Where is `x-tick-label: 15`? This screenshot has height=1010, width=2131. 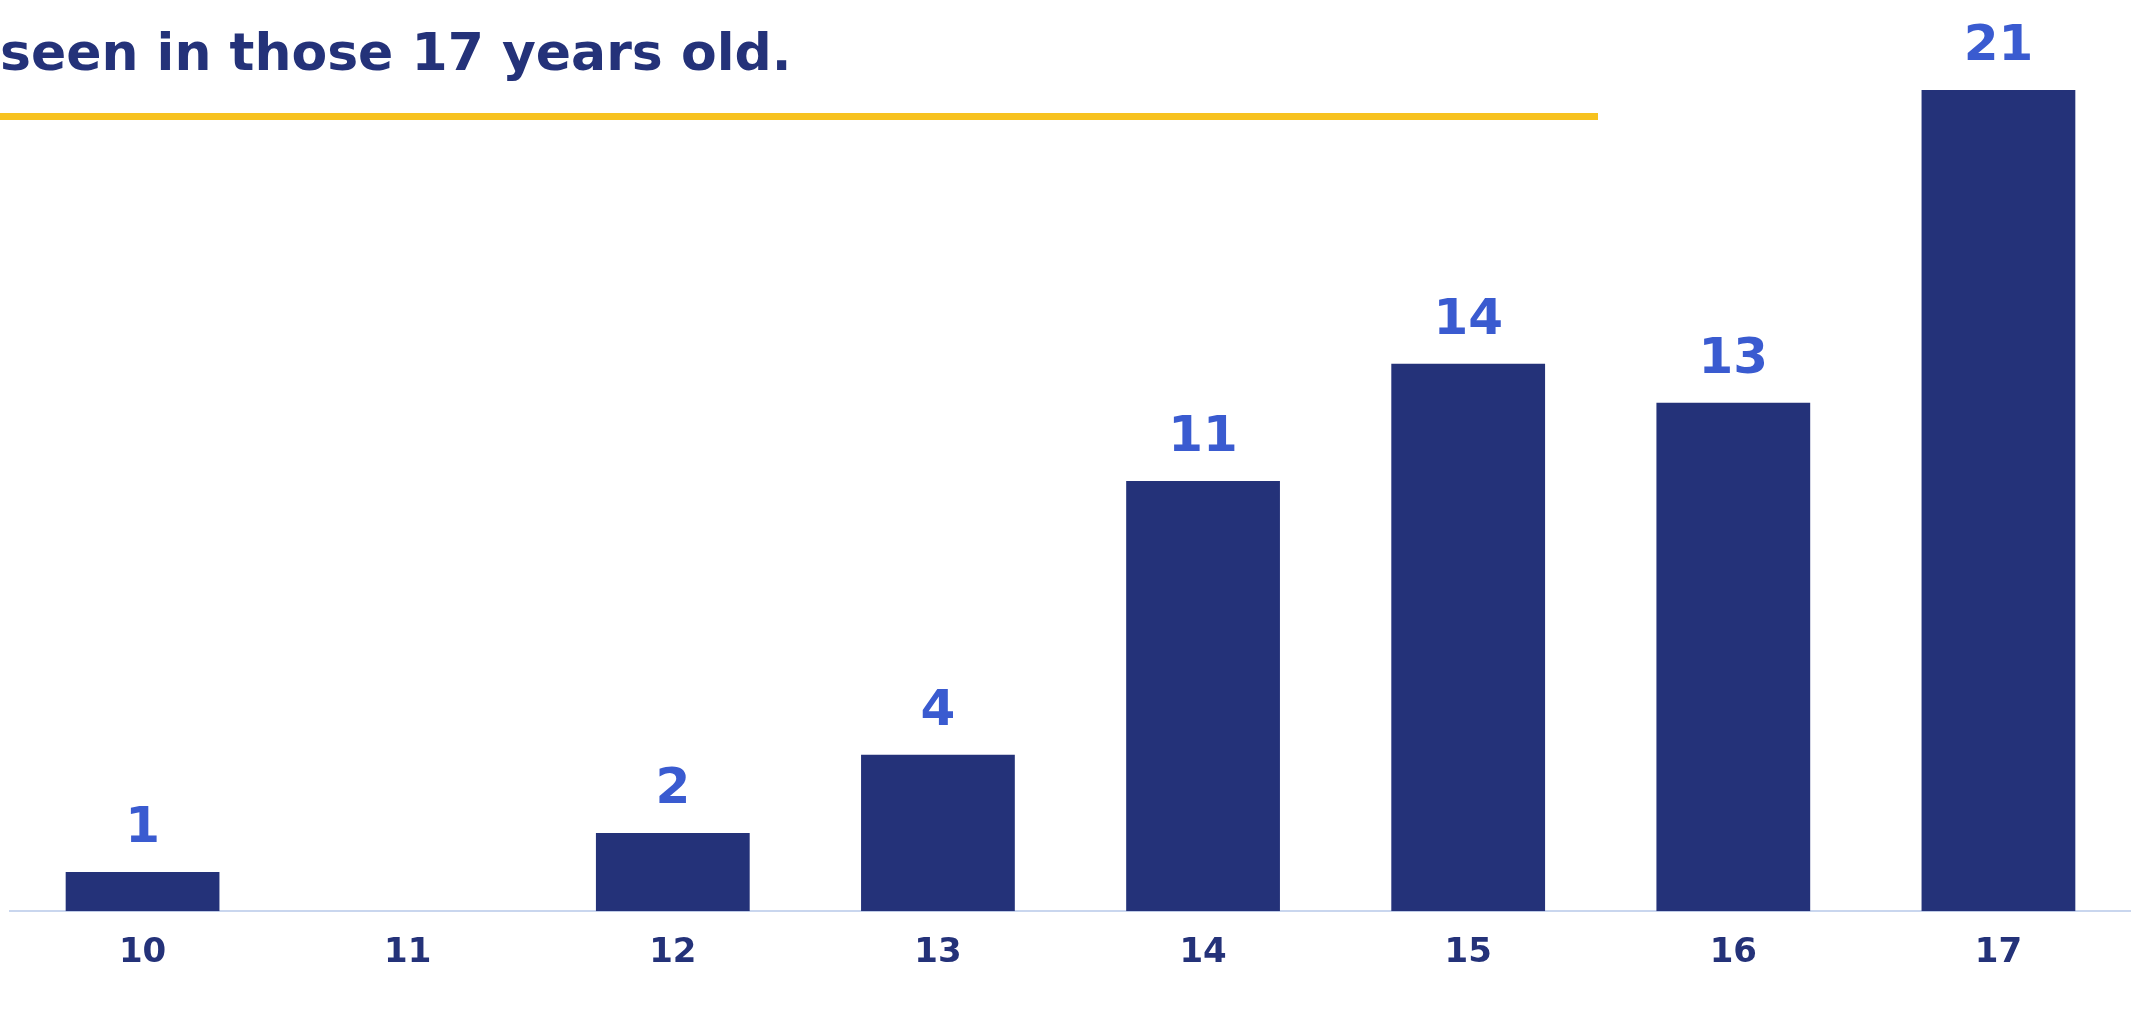 x-tick-label: 15 is located at coordinates (1468, 950).